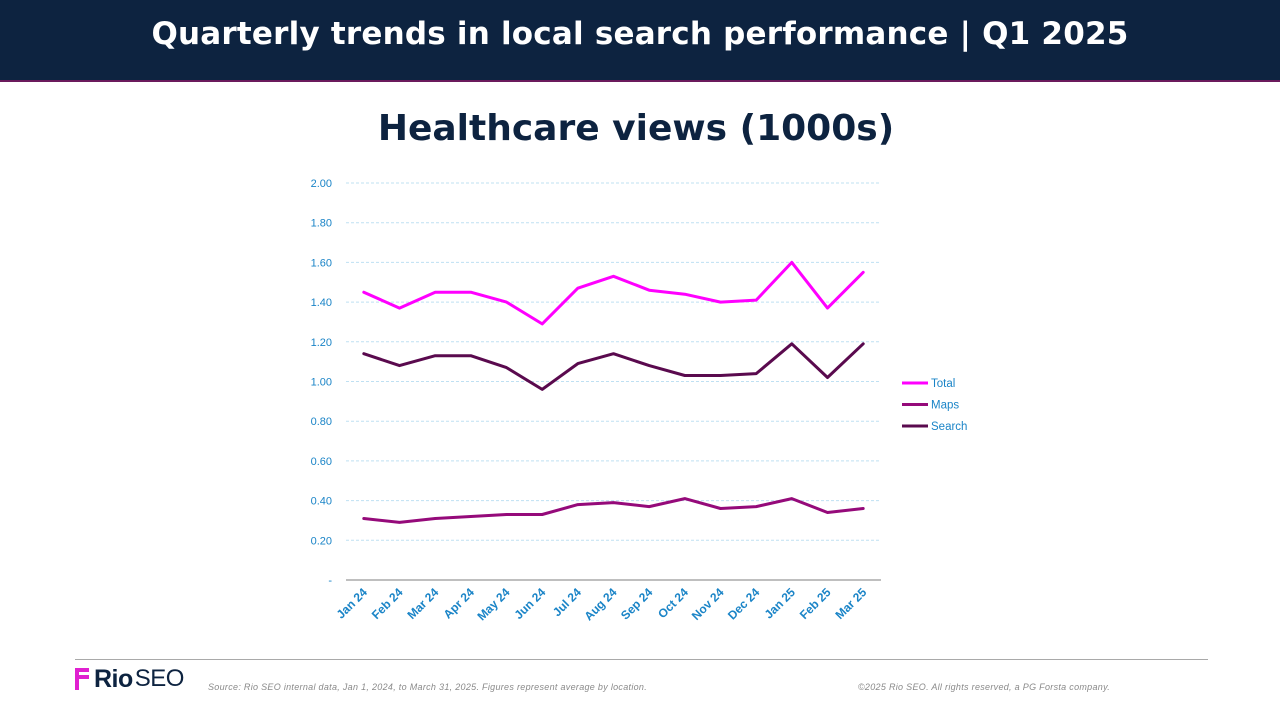 This screenshot has height=720, width=1280. What do you see at coordinates (673, 603) in the screenshot?
I see `x-tick-label: Oct 24` at bounding box center [673, 603].